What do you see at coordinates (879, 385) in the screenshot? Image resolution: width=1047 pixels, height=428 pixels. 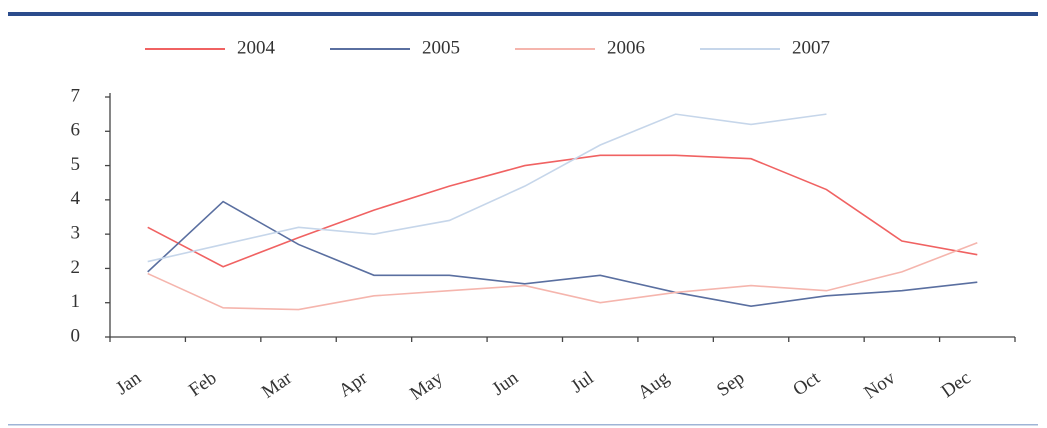 I see `x-tick-label: Nov` at bounding box center [879, 385].